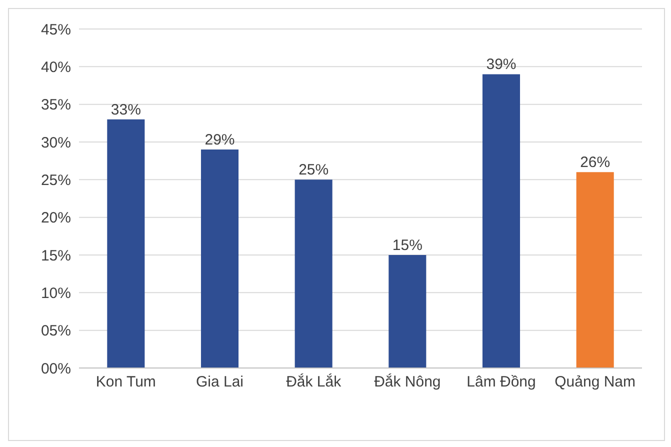 Image resolution: width=671 pixels, height=447 pixels. I want to click on y-tick-label: 20%, so click(55, 218).